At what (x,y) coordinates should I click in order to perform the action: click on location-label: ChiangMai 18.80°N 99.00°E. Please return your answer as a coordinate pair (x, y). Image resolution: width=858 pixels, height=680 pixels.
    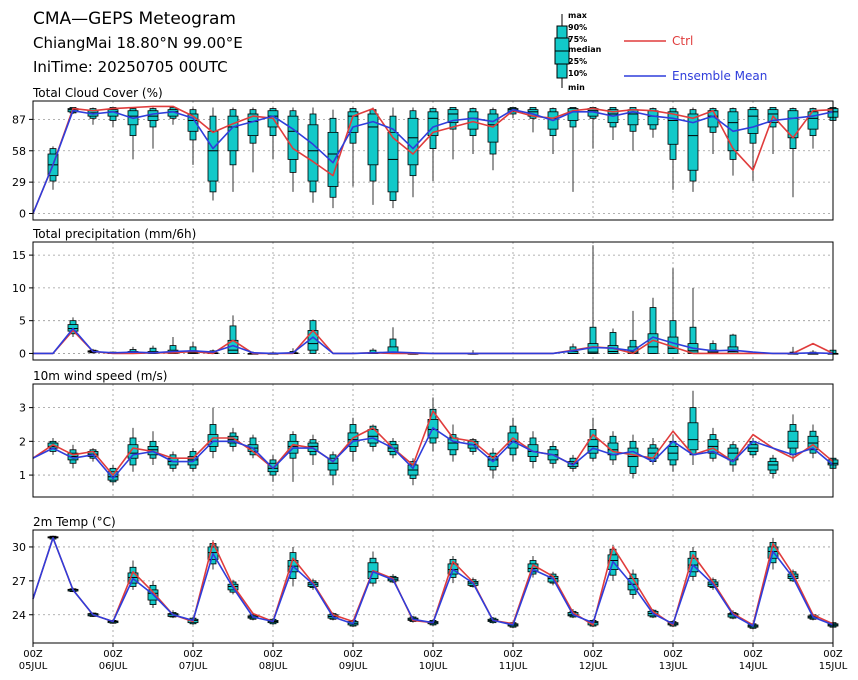
    Looking at the image, I should click on (138, 43).